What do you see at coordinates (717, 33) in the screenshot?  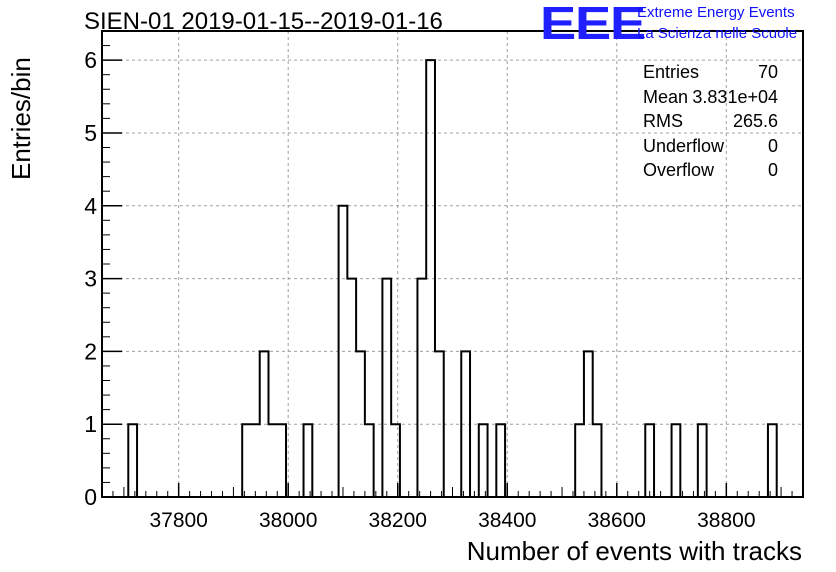 I see `logo-caption-line2: La Scienza nelle Scuole` at bounding box center [717, 33].